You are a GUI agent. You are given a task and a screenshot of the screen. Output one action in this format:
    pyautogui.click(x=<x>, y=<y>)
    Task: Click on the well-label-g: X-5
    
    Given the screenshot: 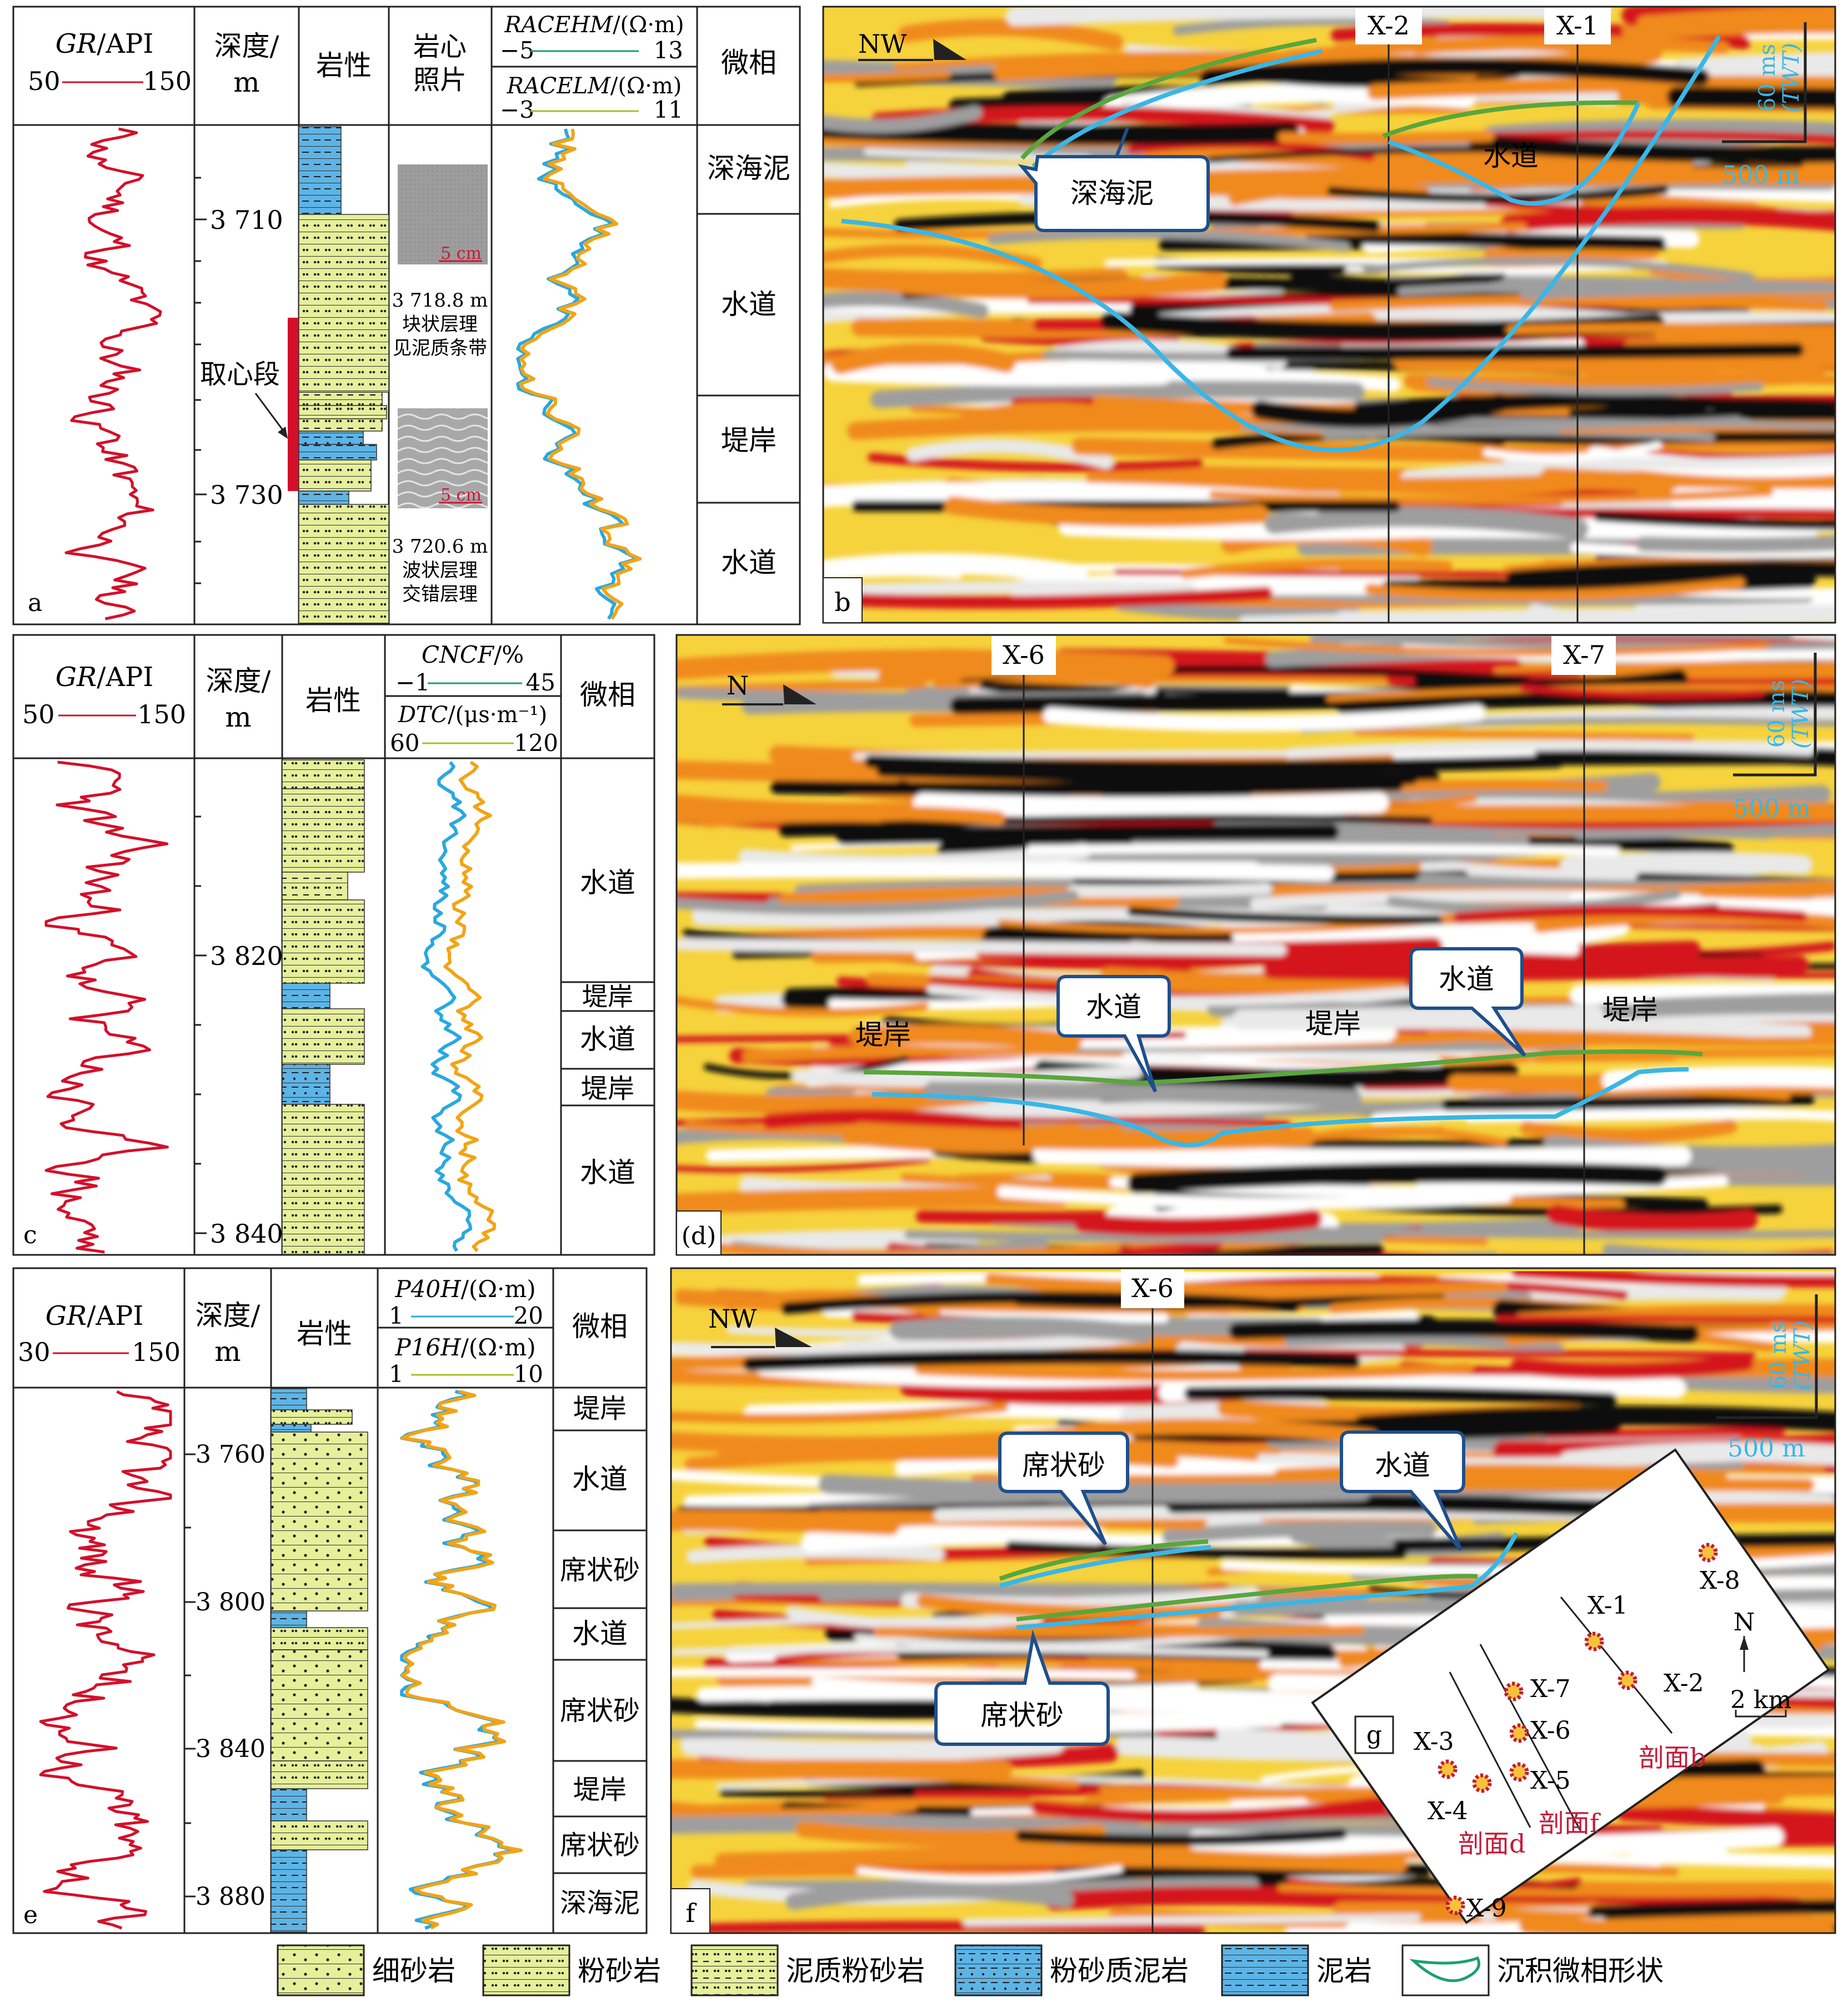 What is the action you would take?
    pyautogui.click(x=1550, y=1781)
    